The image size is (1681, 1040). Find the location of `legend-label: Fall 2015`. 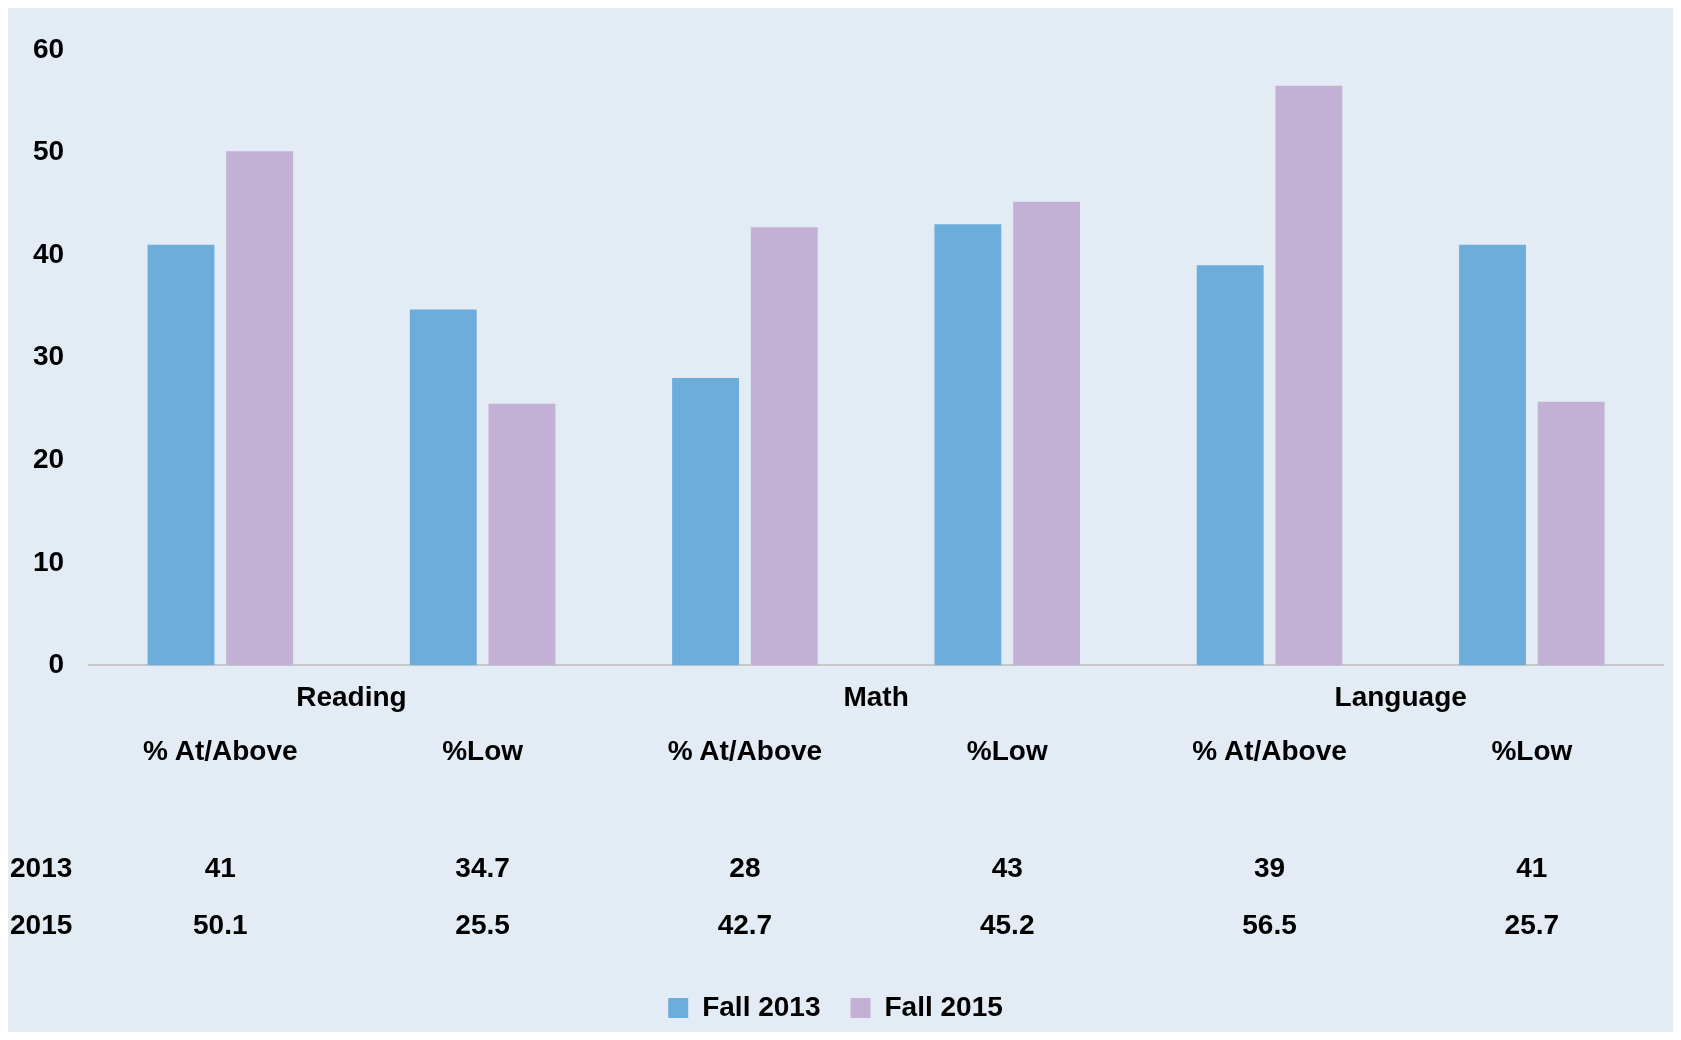

legend-label: Fall 2015 is located at coordinates (943, 1006).